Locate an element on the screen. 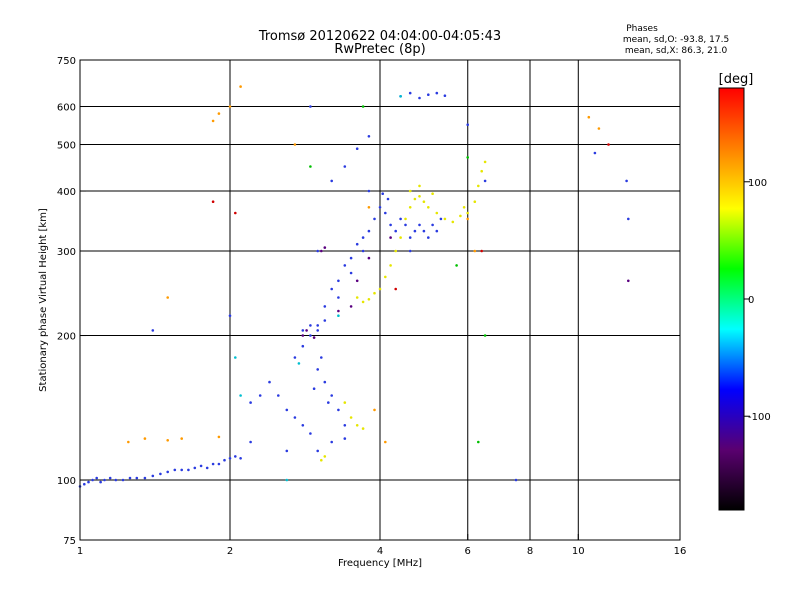 The image size is (800, 600). x-tick-label: 1 is located at coordinates (80, 551).